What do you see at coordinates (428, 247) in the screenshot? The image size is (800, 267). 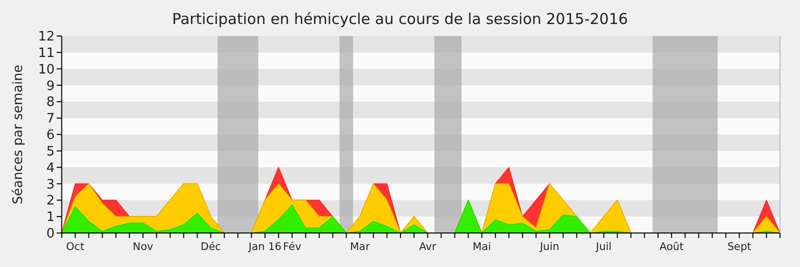 I see `x-tick-label: Avr` at bounding box center [428, 247].